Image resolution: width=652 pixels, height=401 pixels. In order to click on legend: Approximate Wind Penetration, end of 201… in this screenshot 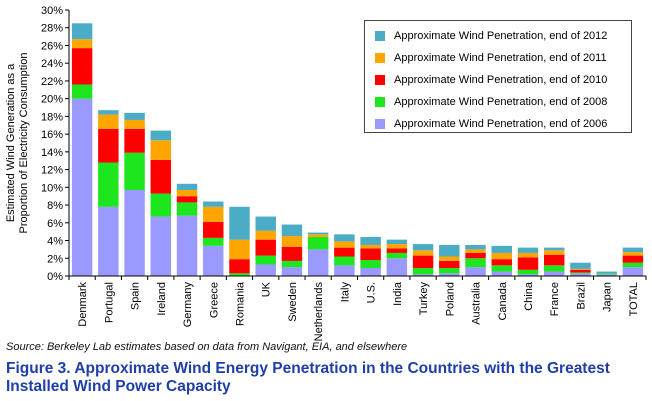, I will do `click(498, 76)`.